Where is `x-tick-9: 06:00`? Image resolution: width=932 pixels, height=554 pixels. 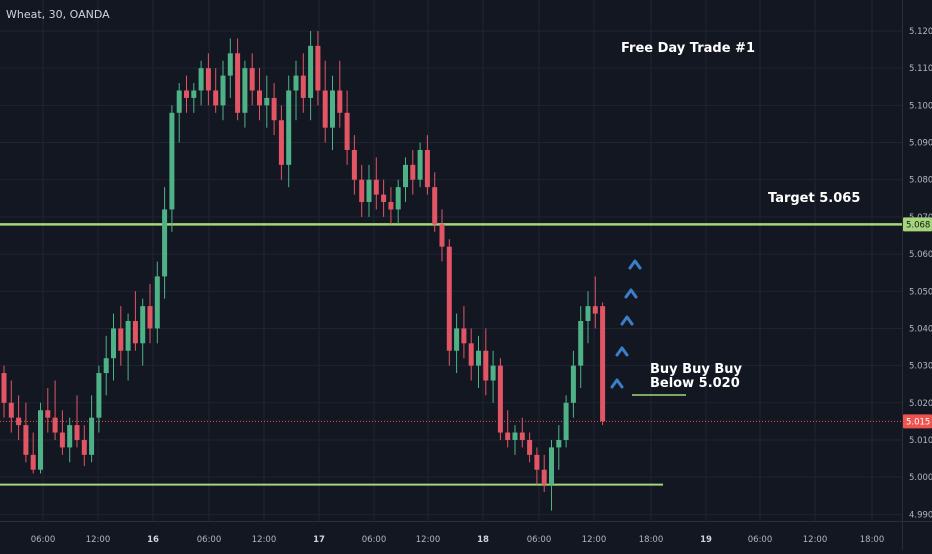 x-tick-9: 06:00 is located at coordinates (539, 540).